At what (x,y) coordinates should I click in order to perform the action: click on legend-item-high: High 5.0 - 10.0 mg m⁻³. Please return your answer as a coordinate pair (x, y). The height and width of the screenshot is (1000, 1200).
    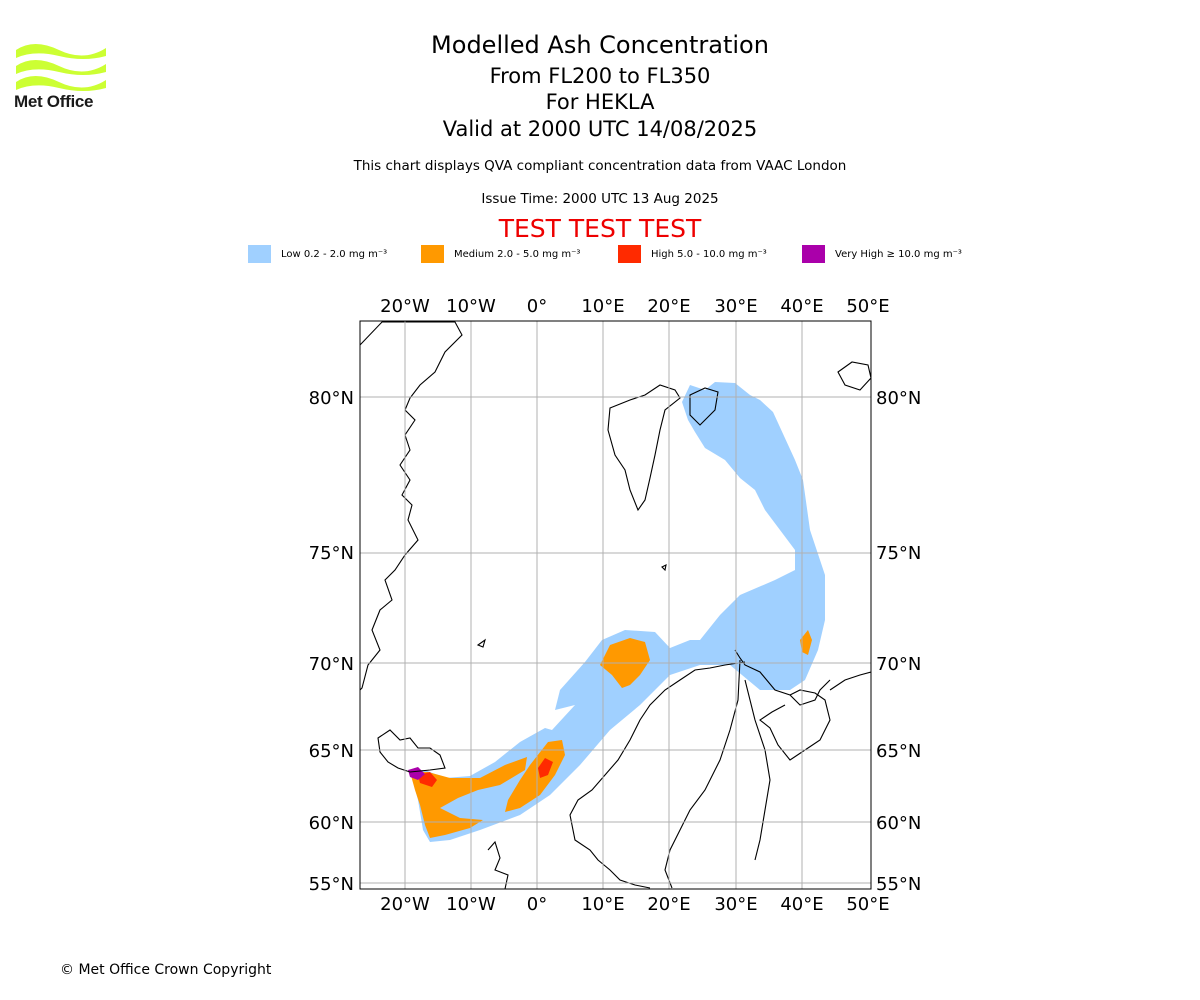
    Looking at the image, I should click on (692, 254).